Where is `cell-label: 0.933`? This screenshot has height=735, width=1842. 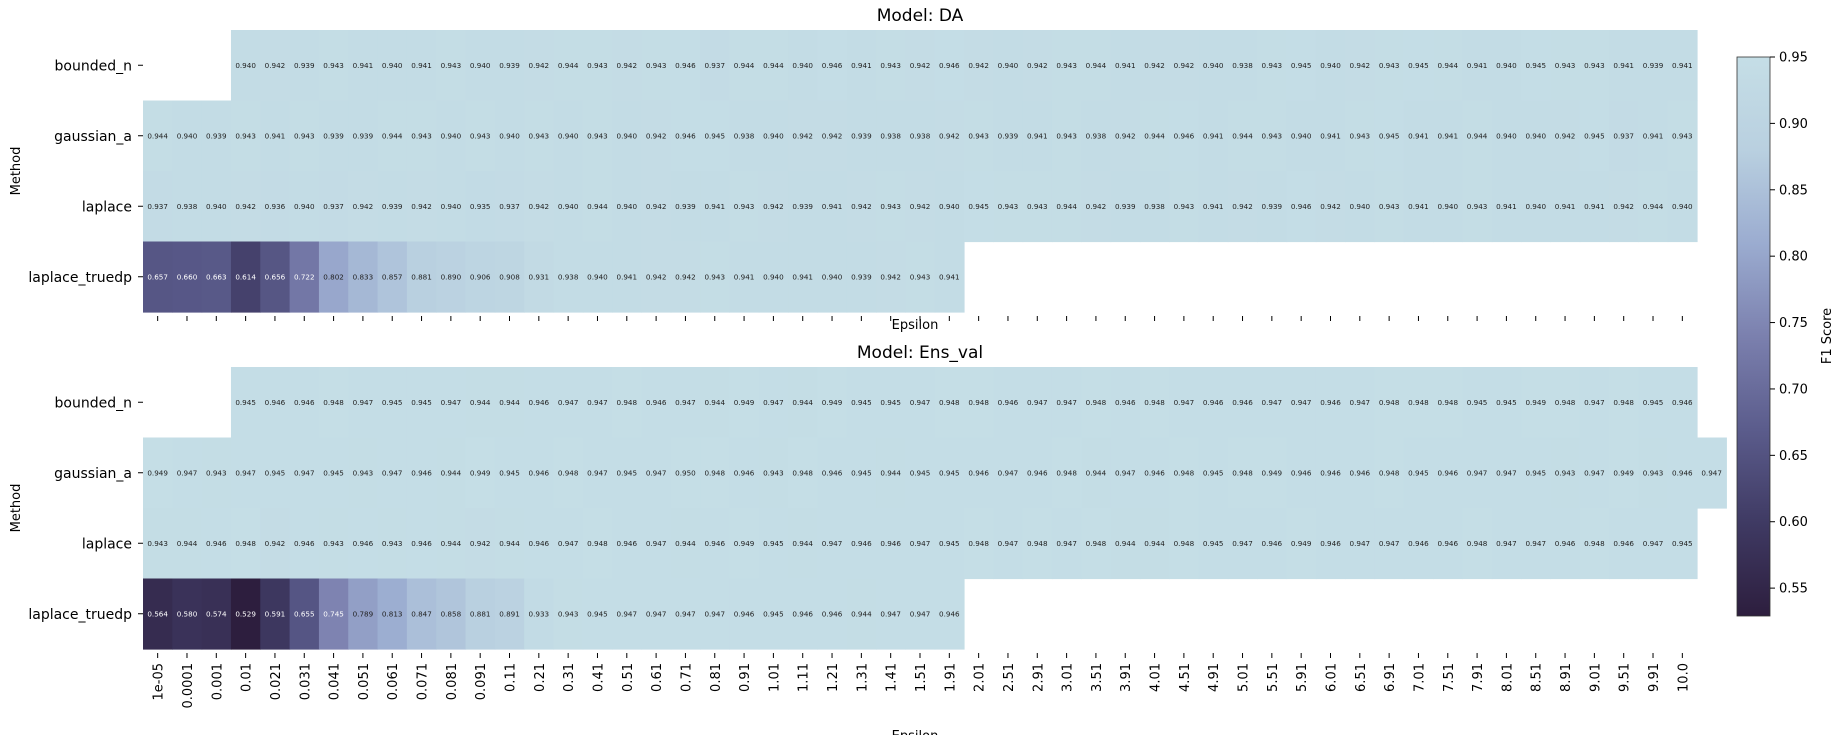
cell-label: 0.933 is located at coordinates (539, 613).